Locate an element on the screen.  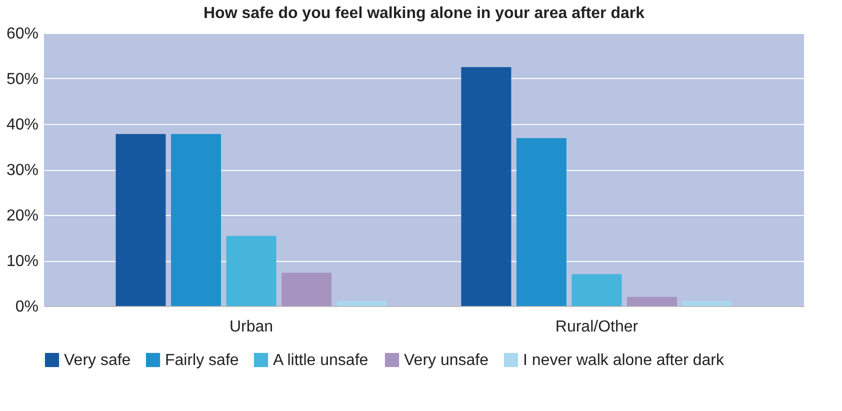
y-tick-label: 50% is located at coordinates (22, 79).